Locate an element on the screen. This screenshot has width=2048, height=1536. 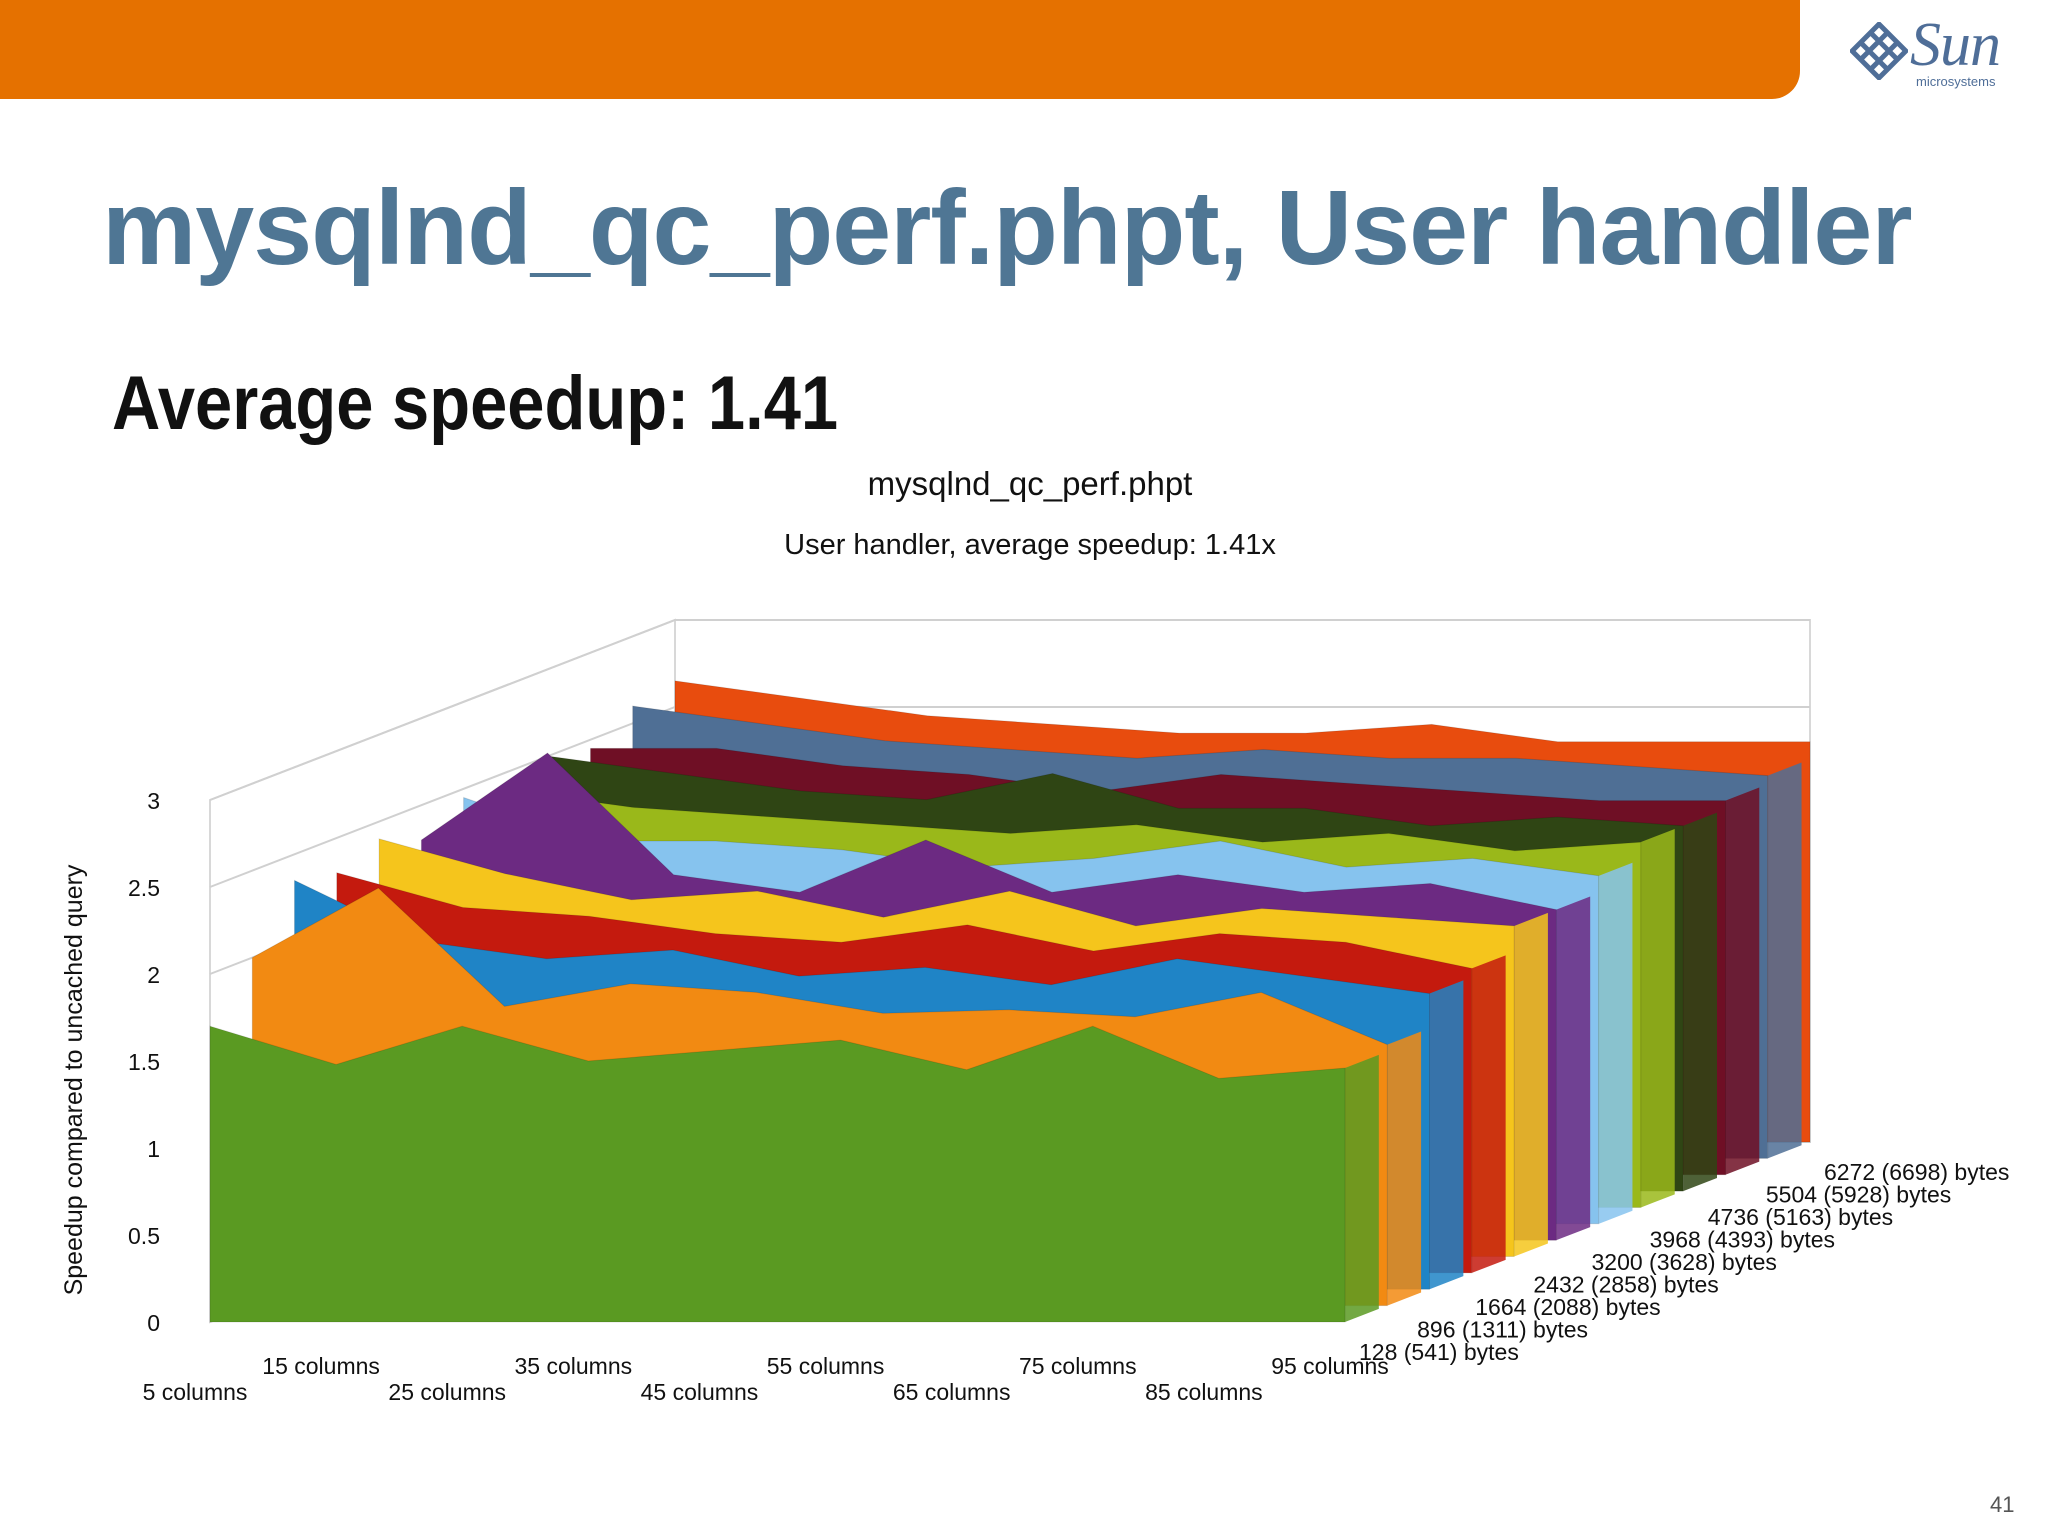
series-area is located at coordinates (777, 1174).